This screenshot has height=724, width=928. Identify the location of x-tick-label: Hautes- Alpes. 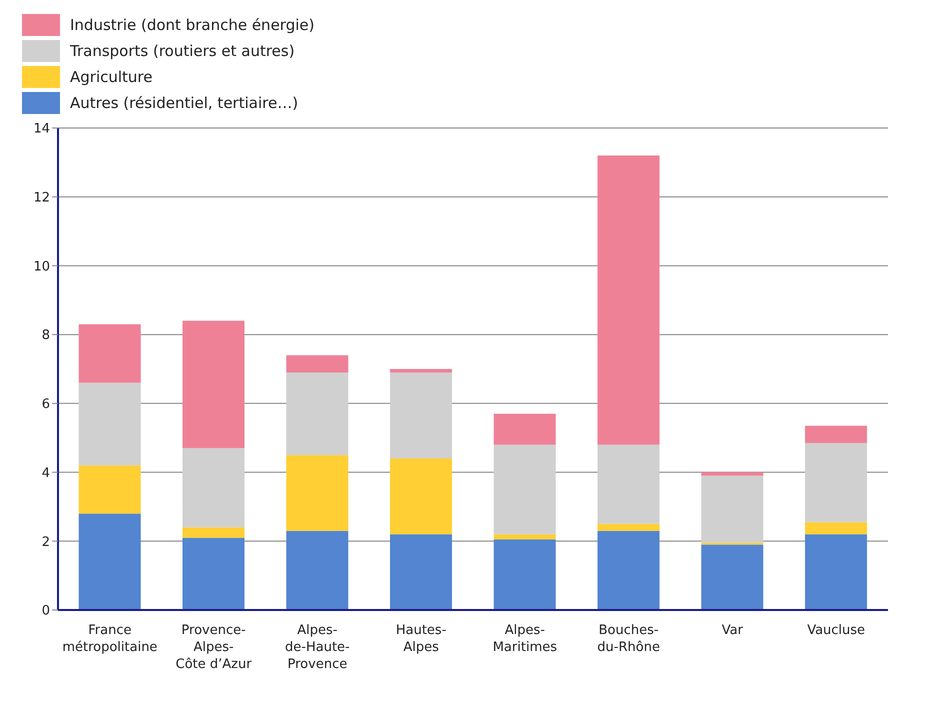
(421, 639).